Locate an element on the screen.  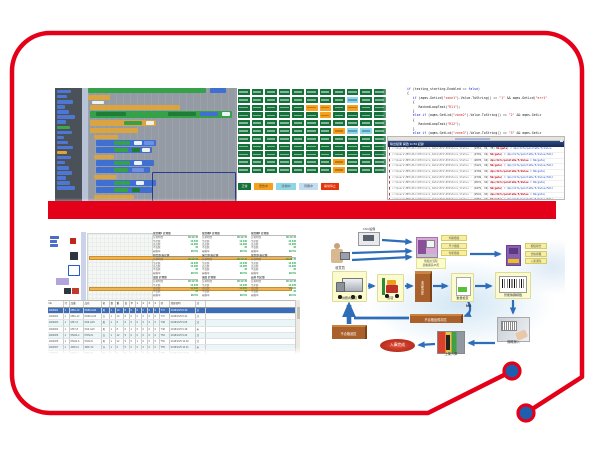
legend-chip: 待機中 is located at coordinates (308, 186).